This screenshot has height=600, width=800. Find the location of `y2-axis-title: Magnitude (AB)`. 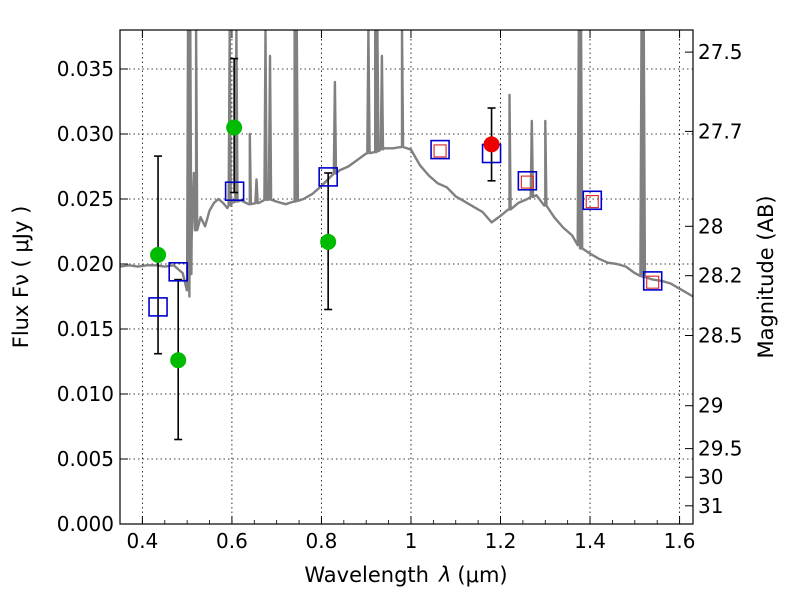

y2-axis-title: Magnitude (AB) is located at coordinates (766, 276).